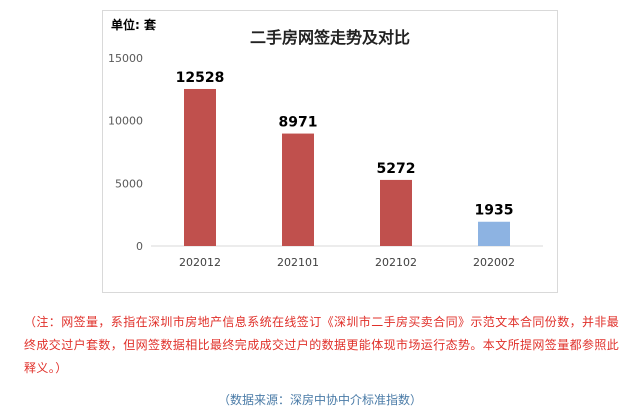 This screenshot has width=640, height=418. What do you see at coordinates (125, 58) in the screenshot?
I see `y-tick-label: 15000` at bounding box center [125, 58].